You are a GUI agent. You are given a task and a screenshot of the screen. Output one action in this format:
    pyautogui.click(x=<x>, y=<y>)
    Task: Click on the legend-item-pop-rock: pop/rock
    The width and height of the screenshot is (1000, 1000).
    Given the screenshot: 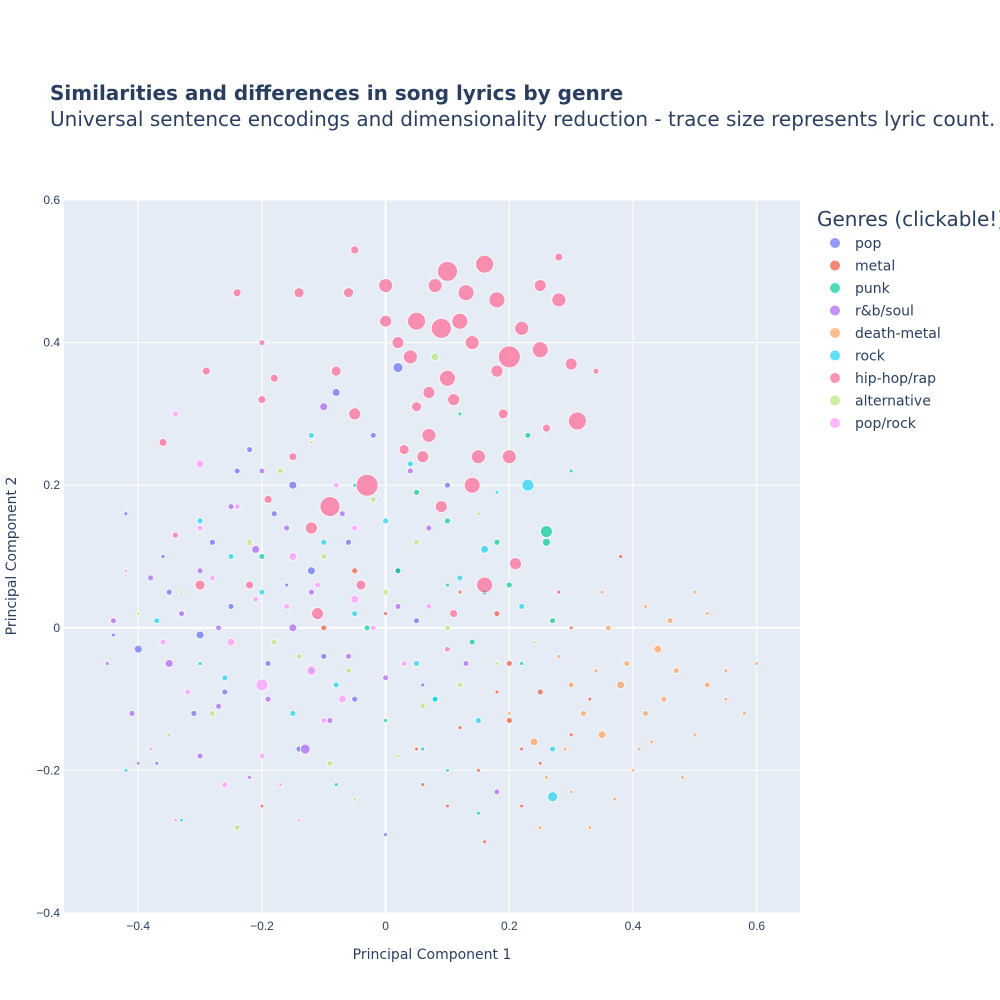 What is the action you would take?
    pyautogui.click(x=873, y=424)
    